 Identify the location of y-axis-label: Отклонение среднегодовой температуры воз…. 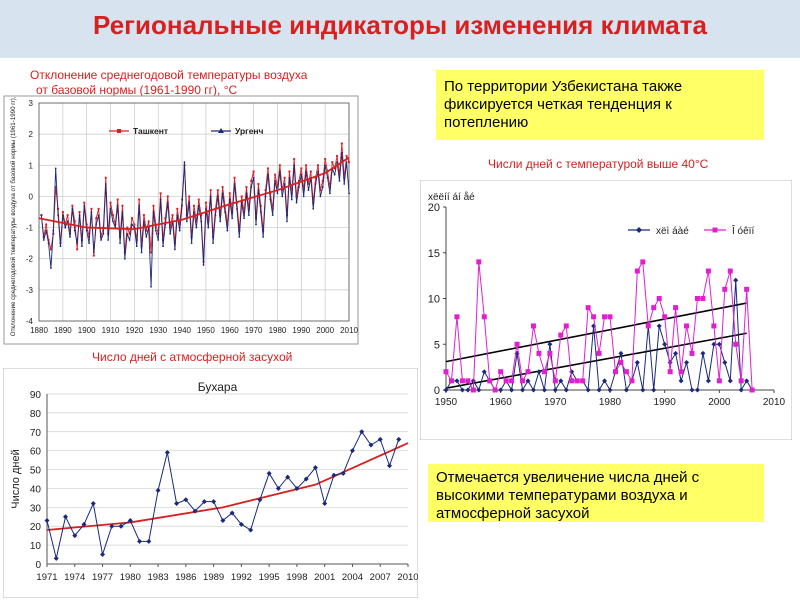
(13, 215).